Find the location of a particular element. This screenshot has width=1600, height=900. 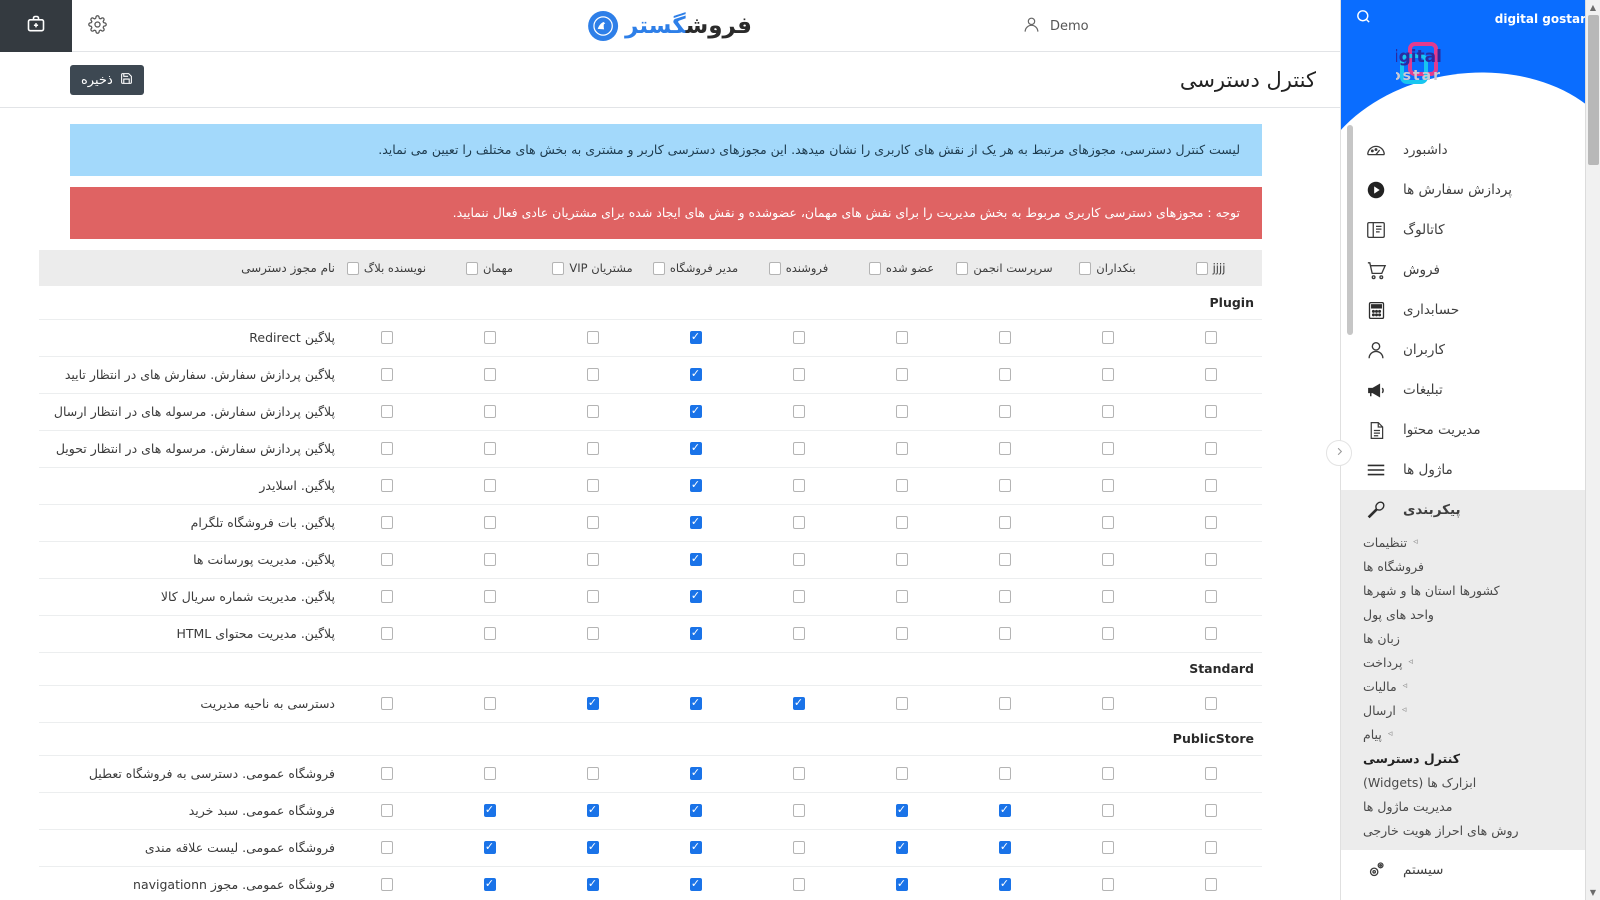

sidebar-subitem-4: زبان ها◃ is located at coordinates (1470, 638).